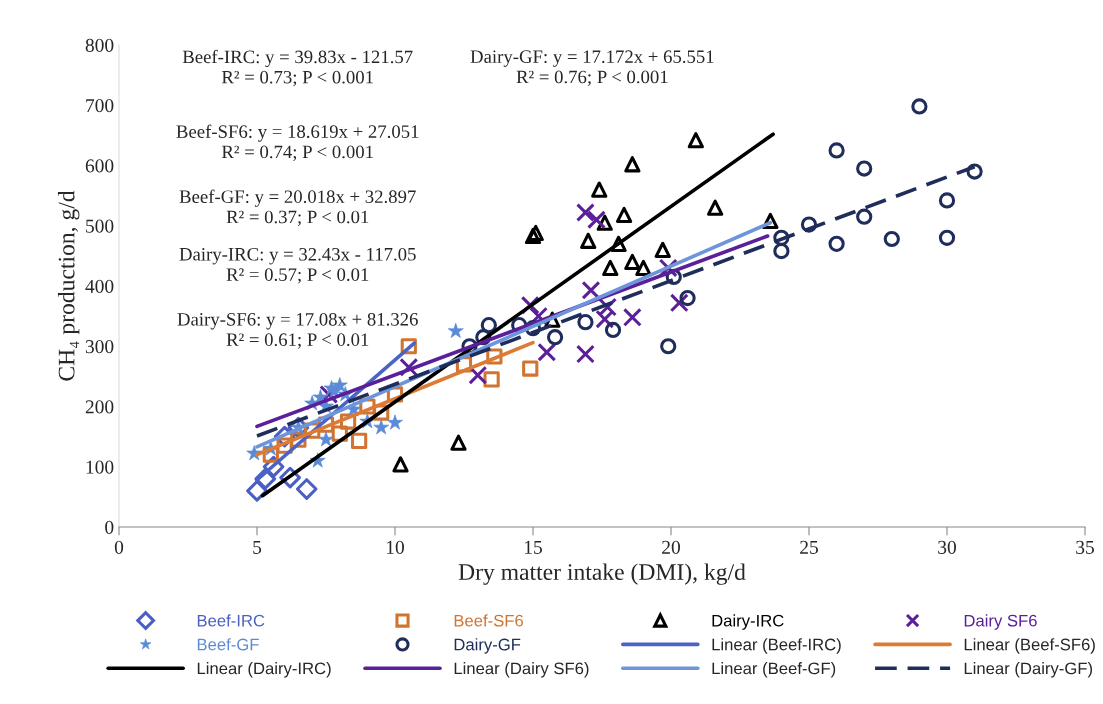  Describe the element at coordinates (487, 646) in the screenshot. I see `text: Dairy-GF` at that location.